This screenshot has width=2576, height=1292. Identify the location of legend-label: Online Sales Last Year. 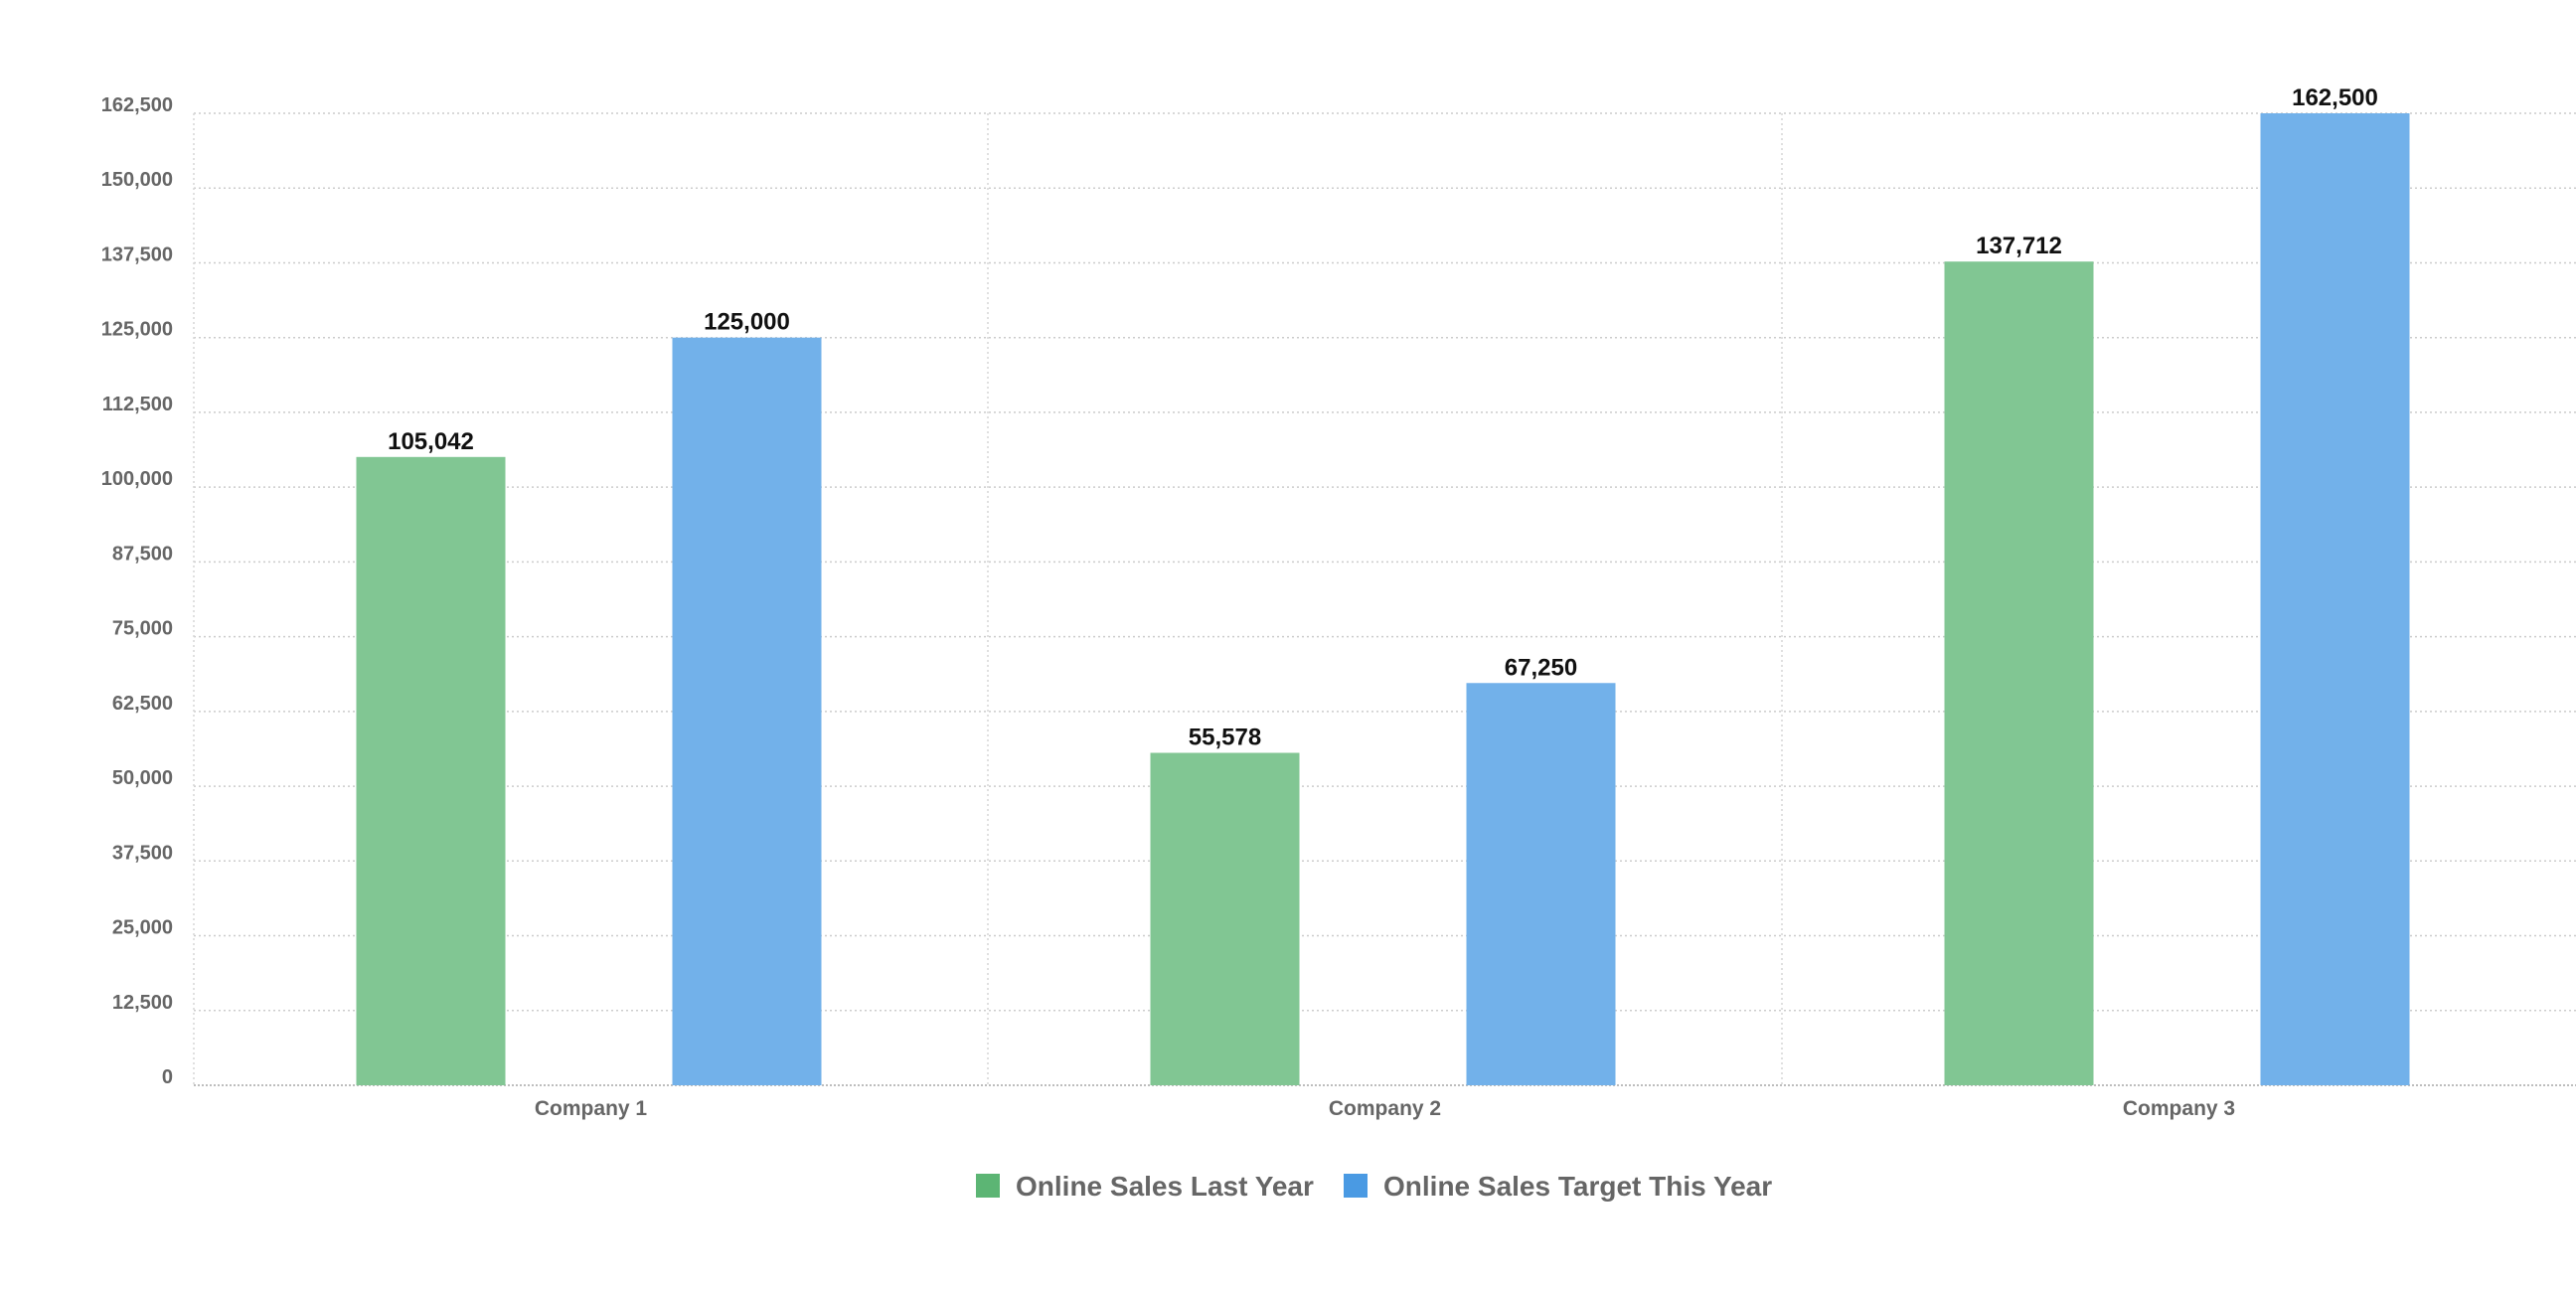
(1165, 1186).